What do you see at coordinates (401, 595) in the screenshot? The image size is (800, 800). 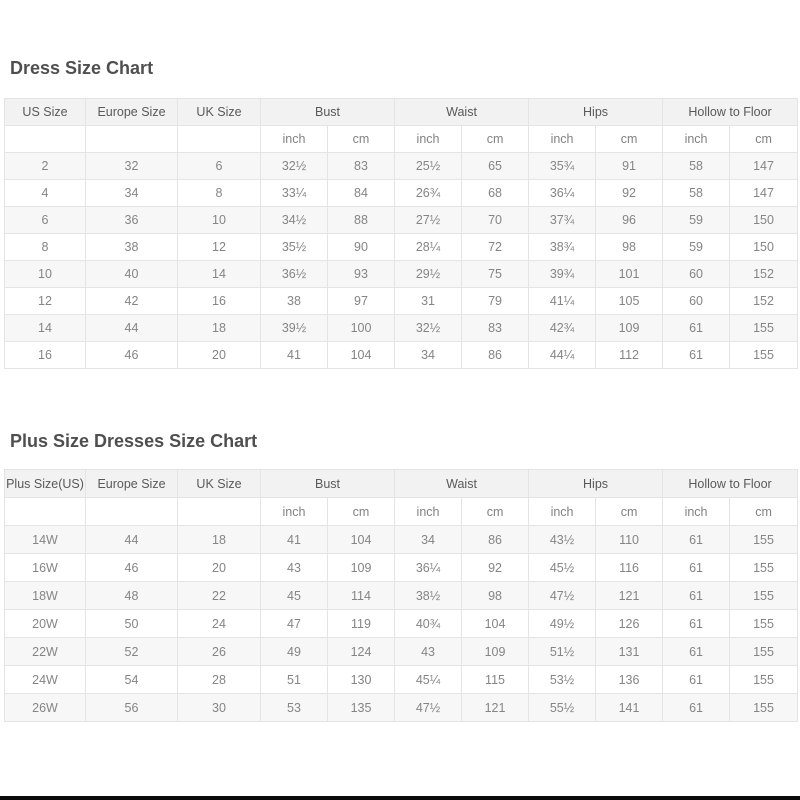 I see `table-row: 18W 48 22 45 114 38½ 98 47½ 121 61 155` at bounding box center [401, 595].